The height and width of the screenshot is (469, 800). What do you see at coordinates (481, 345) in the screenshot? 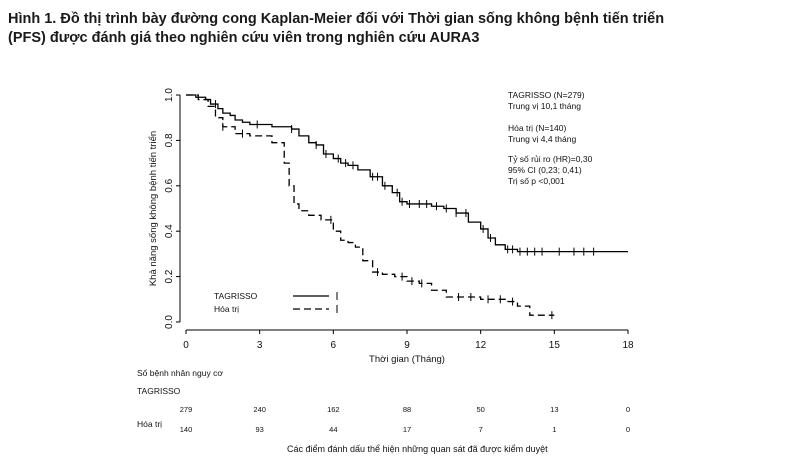
I see `x-tick-label: 12` at bounding box center [481, 345].